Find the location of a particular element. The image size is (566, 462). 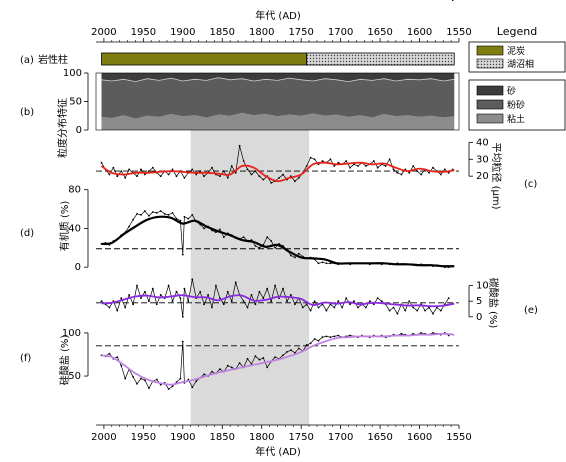

panel-c-ylabel: 平均粒径 (μm) is located at coordinates (496, 175).